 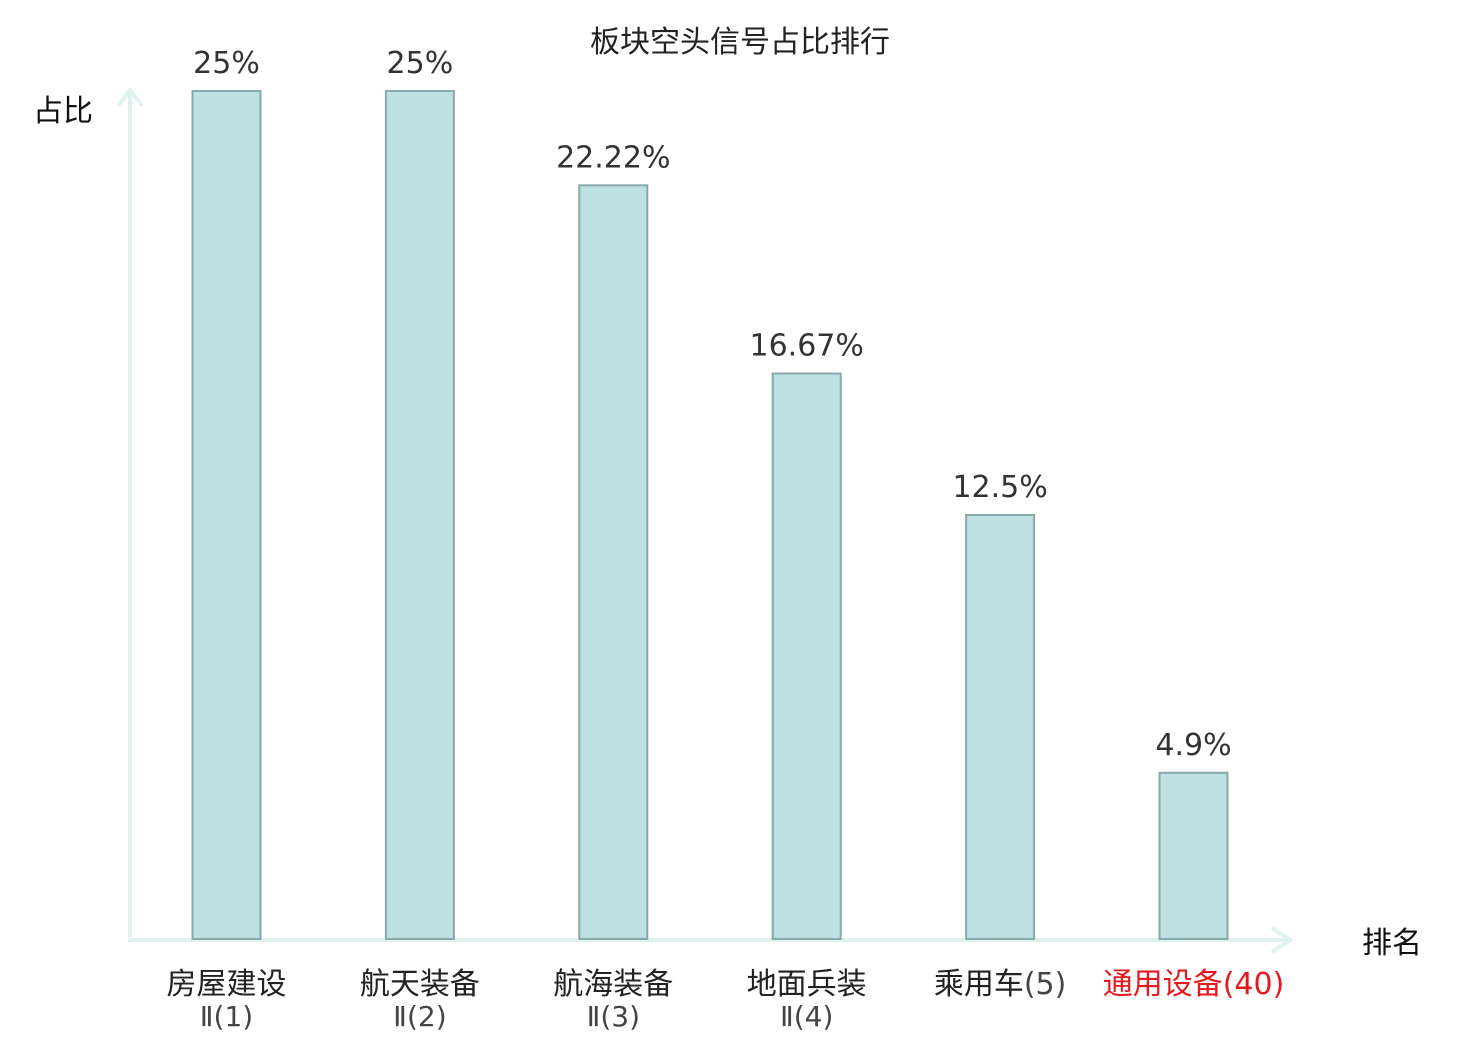 What do you see at coordinates (1194, 984) in the screenshot?
I see `category-label: 通用设备(40)` at bounding box center [1194, 984].